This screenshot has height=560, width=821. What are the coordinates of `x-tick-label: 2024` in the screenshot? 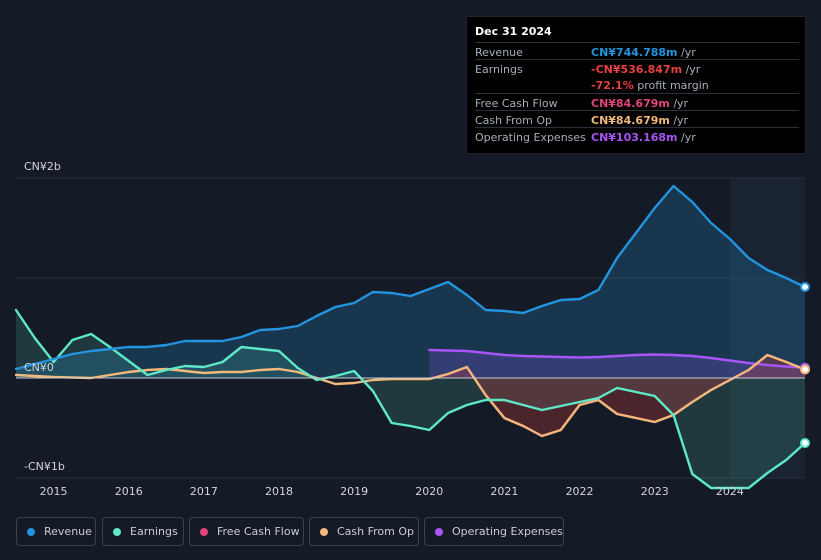 It's located at (730, 491).